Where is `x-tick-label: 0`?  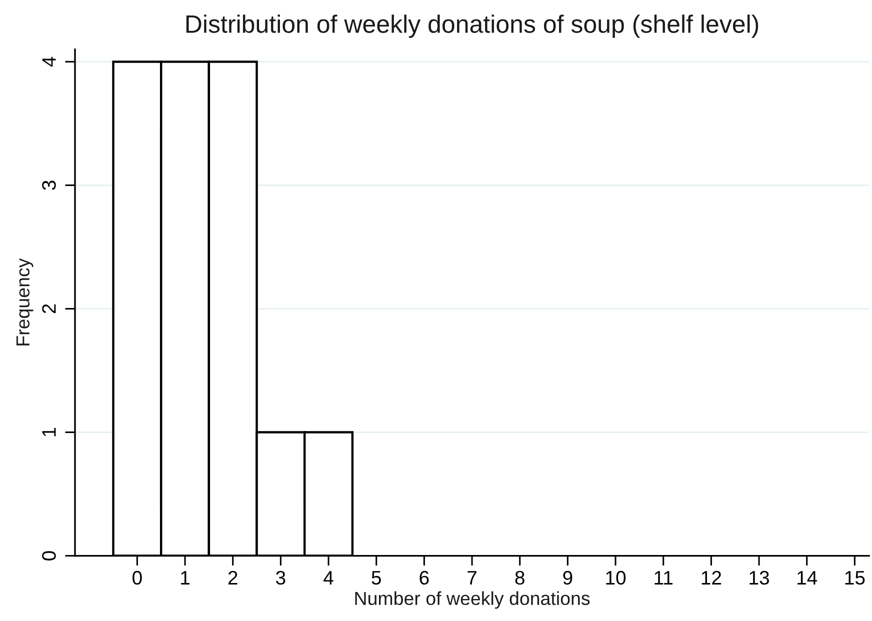 x-tick-label: 0 is located at coordinates (137, 577).